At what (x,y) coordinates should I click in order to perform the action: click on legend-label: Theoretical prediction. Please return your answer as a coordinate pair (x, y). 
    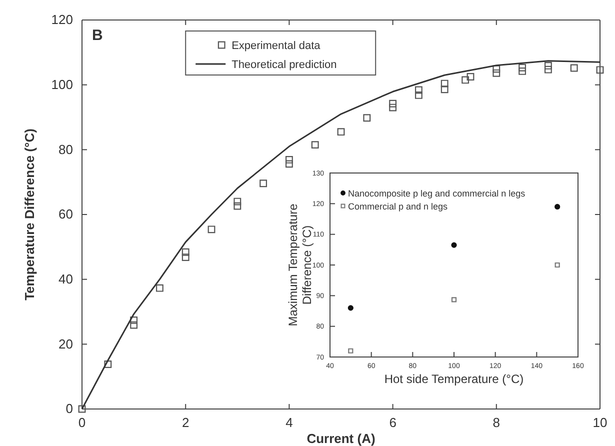
    Looking at the image, I should click on (284, 65).